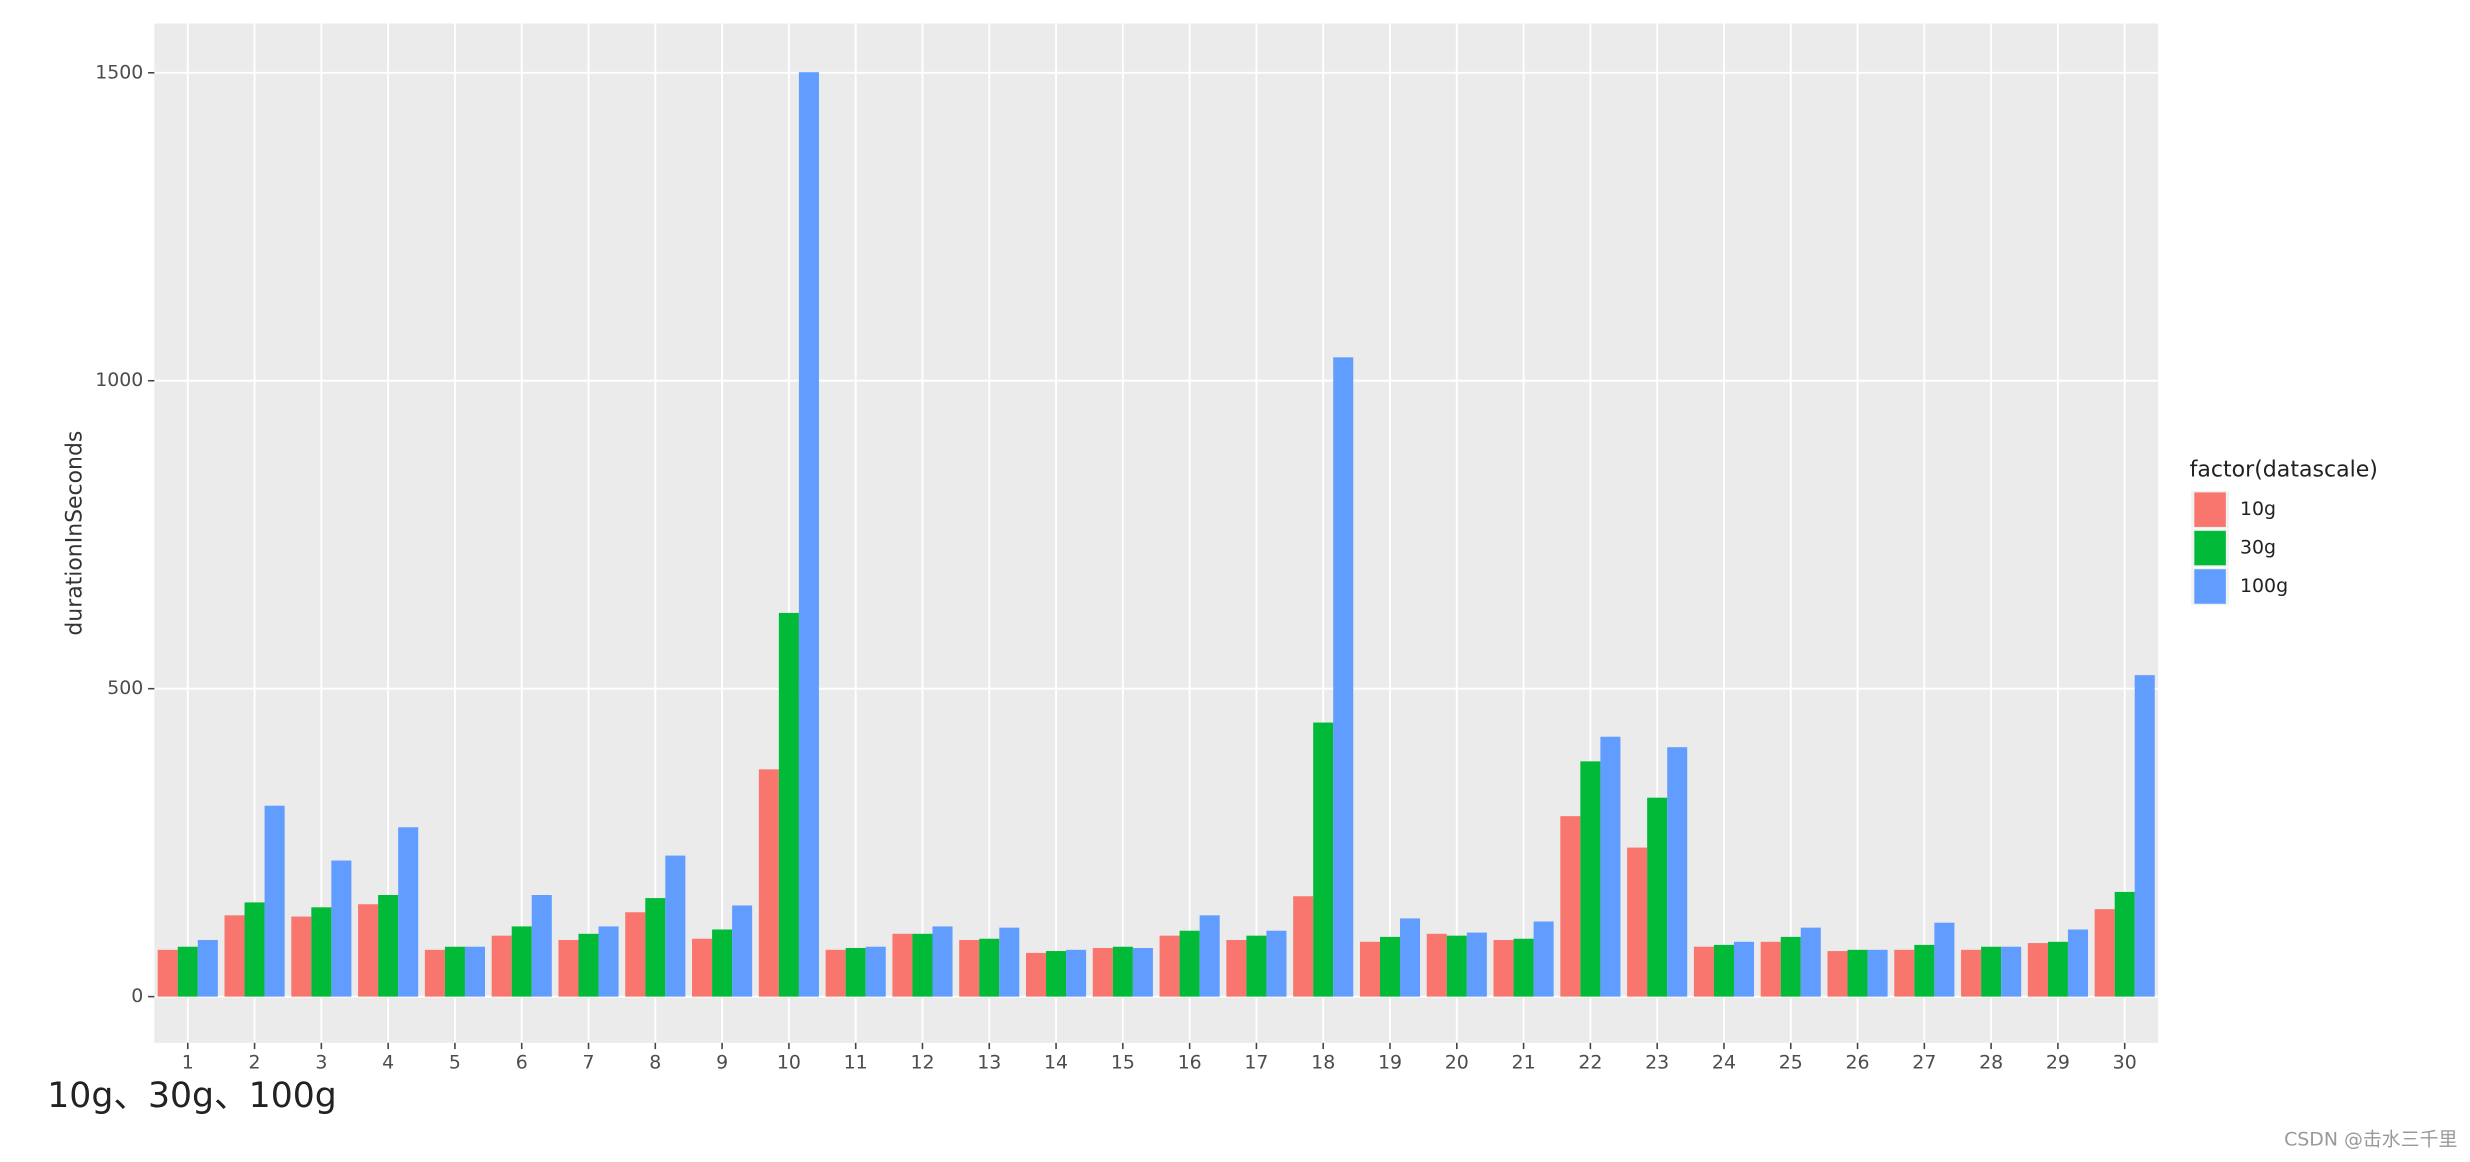  What do you see at coordinates (255, 1063) in the screenshot?
I see `x-tick-label: 2` at bounding box center [255, 1063].